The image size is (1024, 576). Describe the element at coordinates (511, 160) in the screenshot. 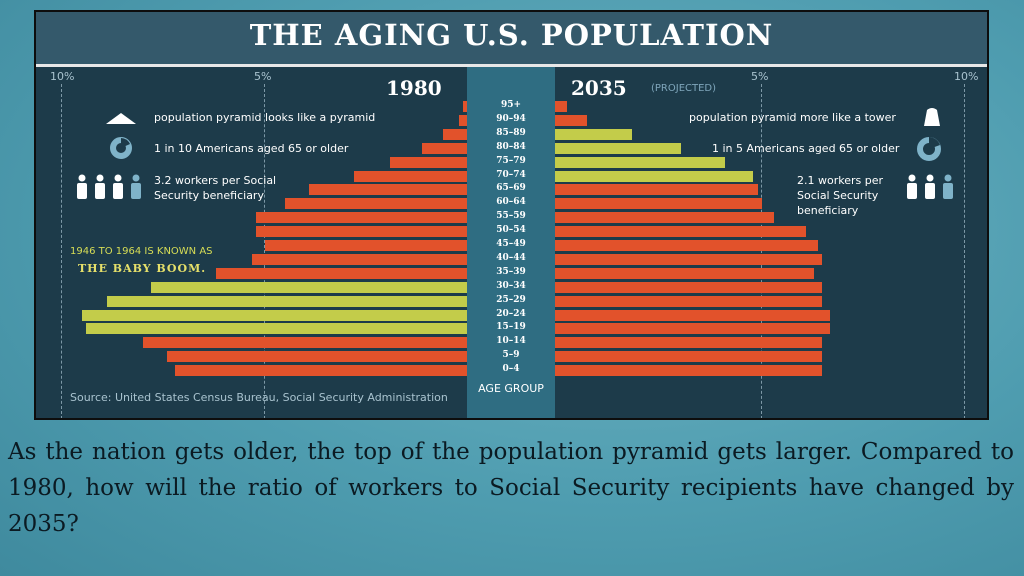

I see `age-label-75–79: 75–79` at that location.